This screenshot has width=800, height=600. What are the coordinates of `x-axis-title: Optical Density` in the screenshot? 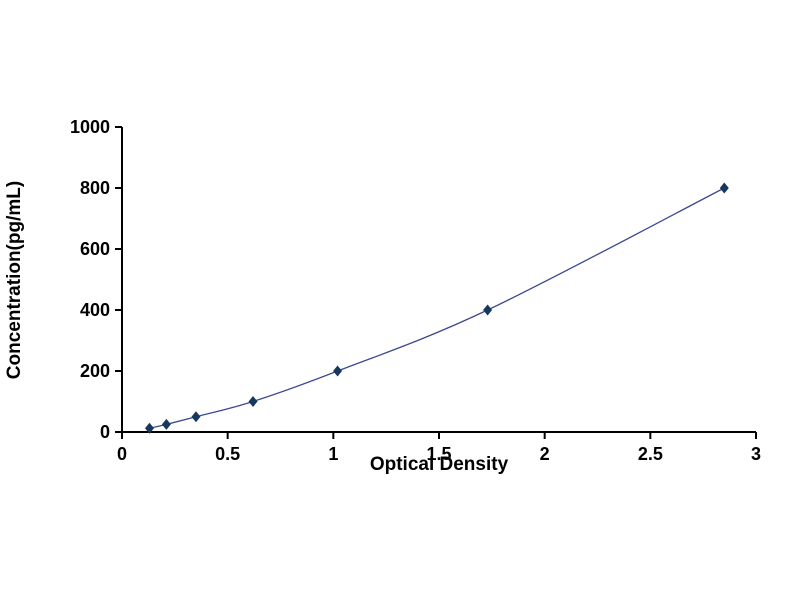 It's located at (439, 464).